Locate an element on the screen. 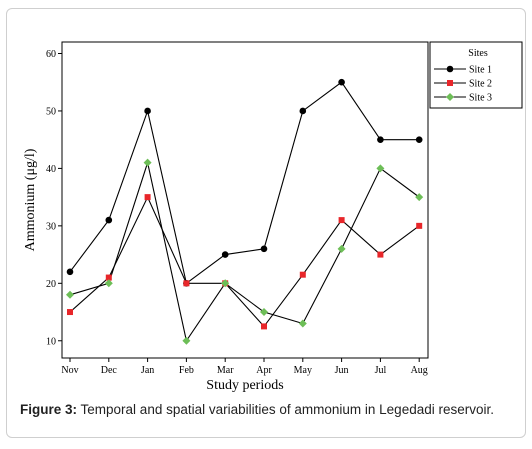 The width and height of the screenshot is (532, 449). site-3-point-feb is located at coordinates (186, 340).